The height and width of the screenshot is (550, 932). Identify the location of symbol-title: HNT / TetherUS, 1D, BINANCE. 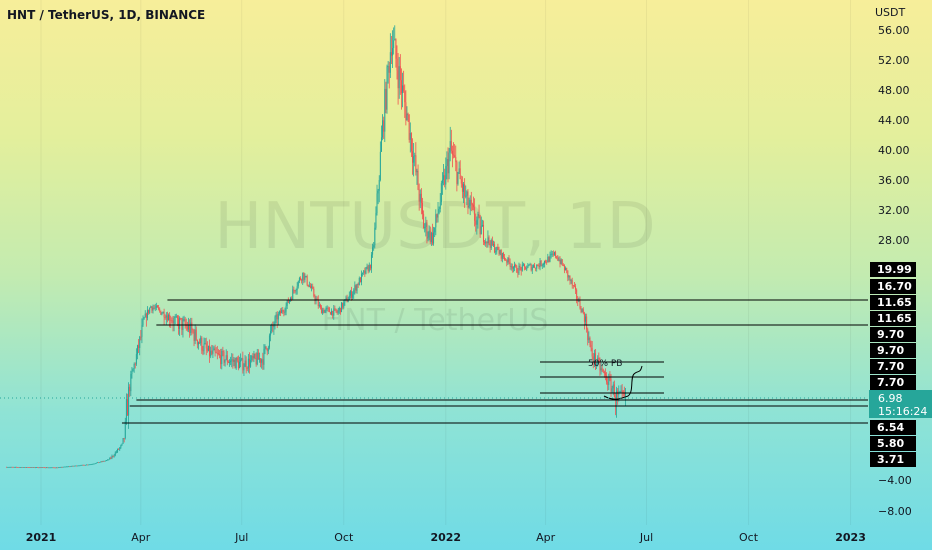
(106, 15).